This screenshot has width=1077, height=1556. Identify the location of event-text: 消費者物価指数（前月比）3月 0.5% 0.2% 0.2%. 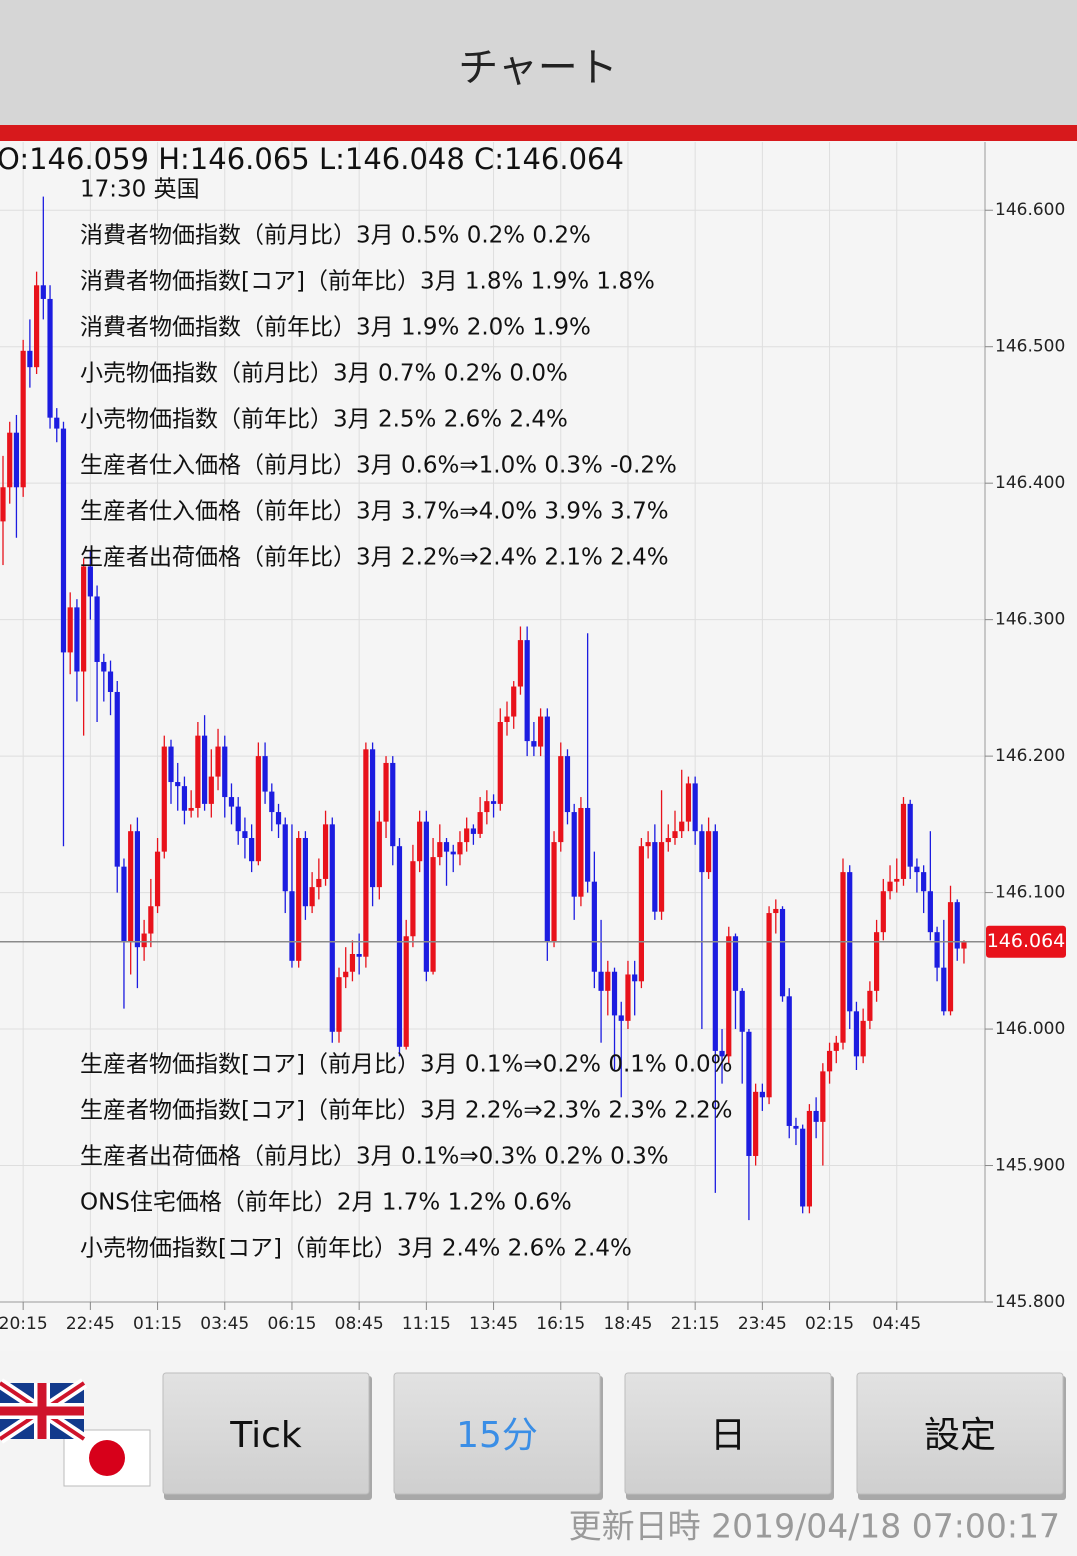
(335, 236).